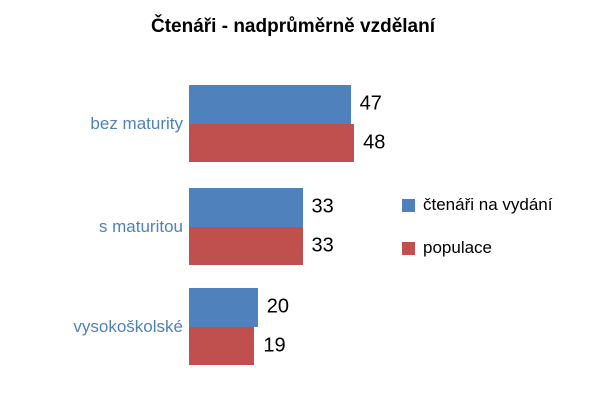 This screenshot has width=605, height=409. I want to click on category-label: s maturitou, so click(140, 226).